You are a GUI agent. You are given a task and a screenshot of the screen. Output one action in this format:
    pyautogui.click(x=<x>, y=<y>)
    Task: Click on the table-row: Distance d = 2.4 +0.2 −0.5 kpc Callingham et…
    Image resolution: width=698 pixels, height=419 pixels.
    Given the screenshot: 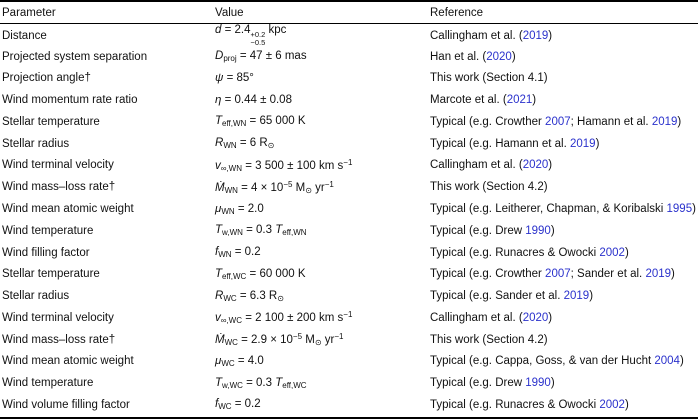 What is the action you would take?
    pyautogui.click(x=349, y=35)
    